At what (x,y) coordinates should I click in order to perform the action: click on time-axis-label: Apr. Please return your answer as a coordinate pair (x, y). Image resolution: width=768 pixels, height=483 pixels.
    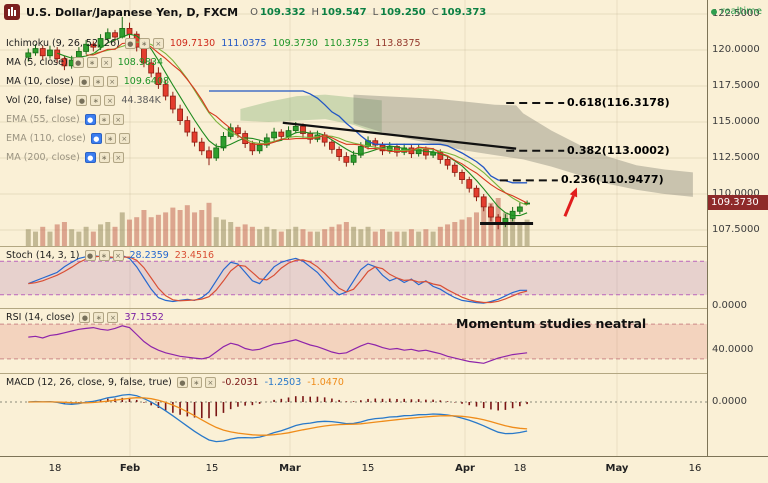
    Looking at the image, I should click on (465, 468).